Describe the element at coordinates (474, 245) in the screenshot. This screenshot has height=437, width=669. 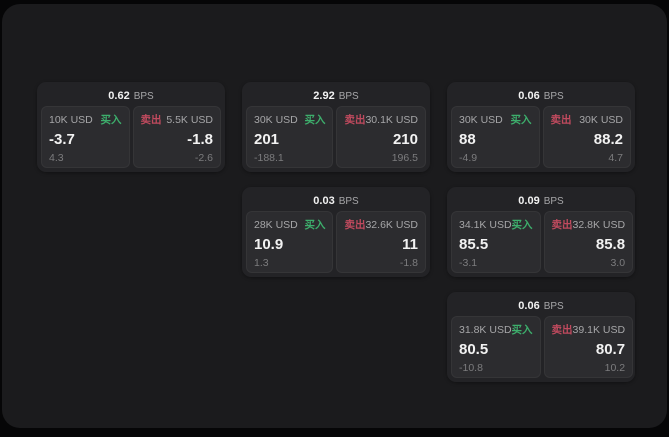
I see `buy-price: 85.5` at that location.